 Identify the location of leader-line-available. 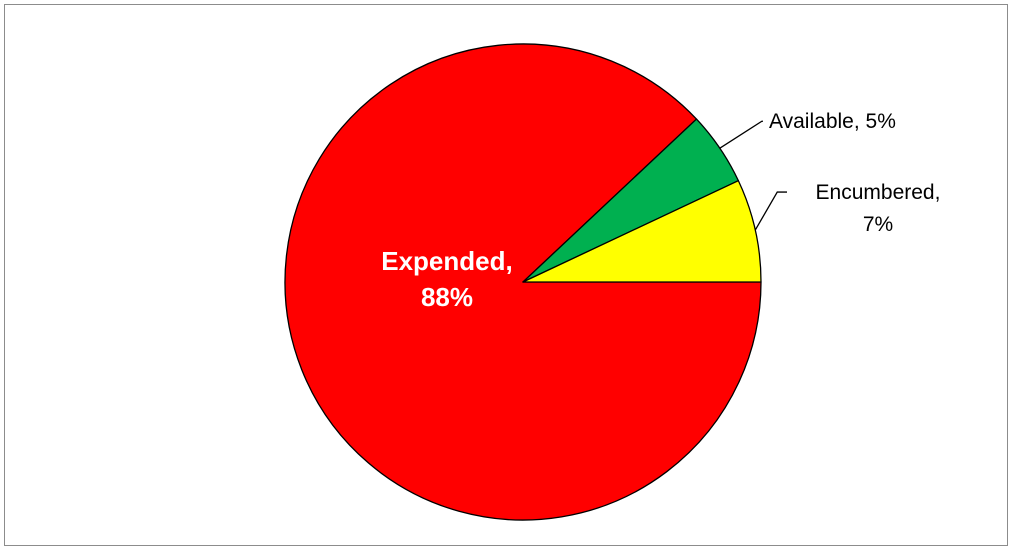
(741, 134).